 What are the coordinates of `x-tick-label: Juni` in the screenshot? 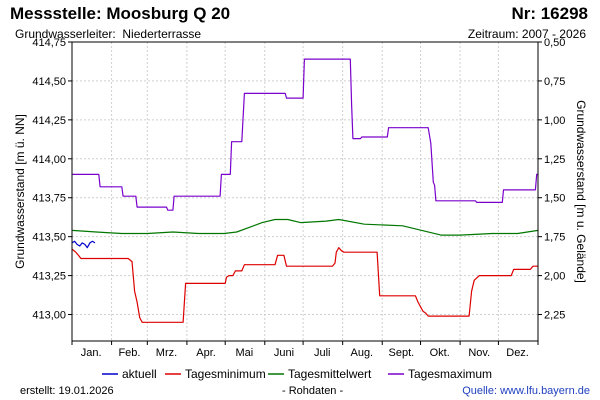 It's located at (284, 353).